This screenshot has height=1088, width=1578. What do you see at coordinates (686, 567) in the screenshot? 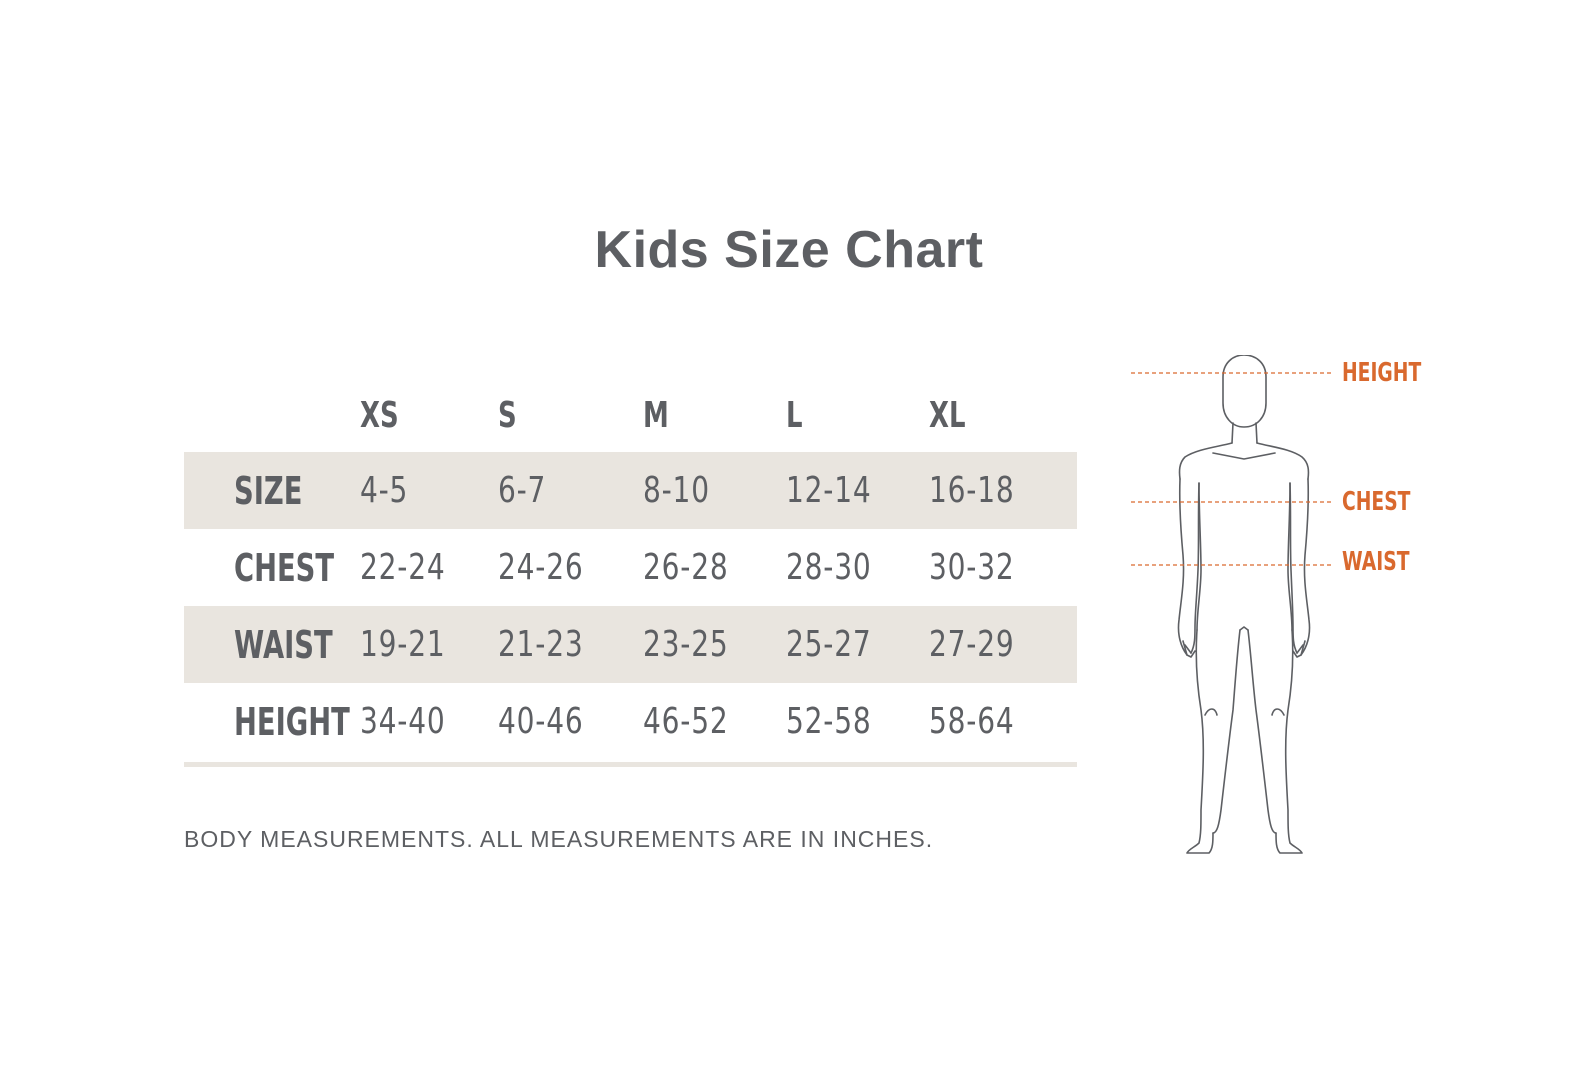
I see `table-cell: 26-28` at bounding box center [686, 567].